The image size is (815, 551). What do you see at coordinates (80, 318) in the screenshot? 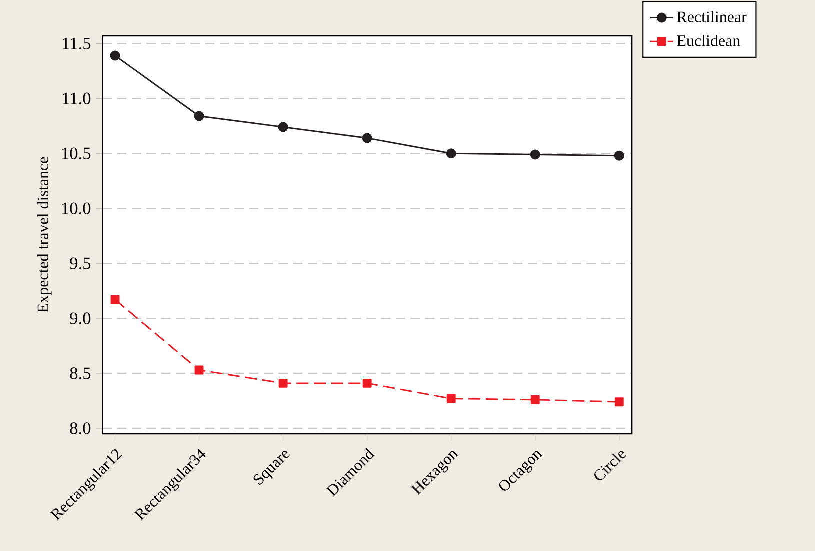
I see `y-tick-label: 9.0` at bounding box center [80, 318].